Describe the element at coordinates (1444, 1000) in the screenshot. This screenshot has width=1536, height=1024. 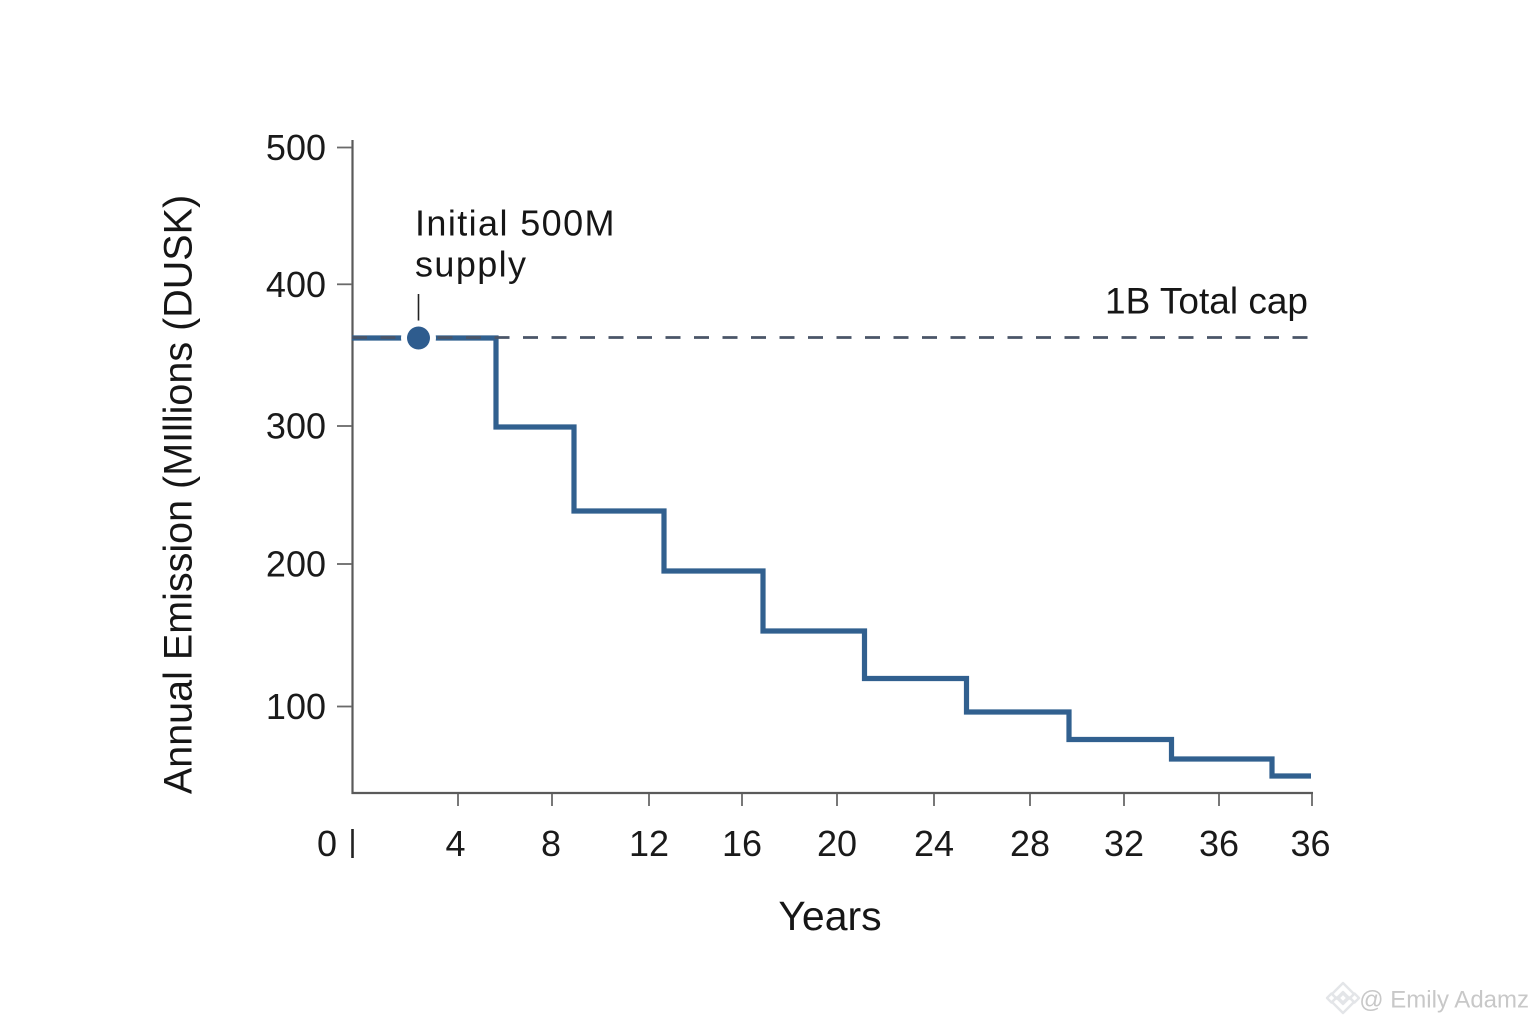
I see `svg-text: @ Emily Adamz` at that location.